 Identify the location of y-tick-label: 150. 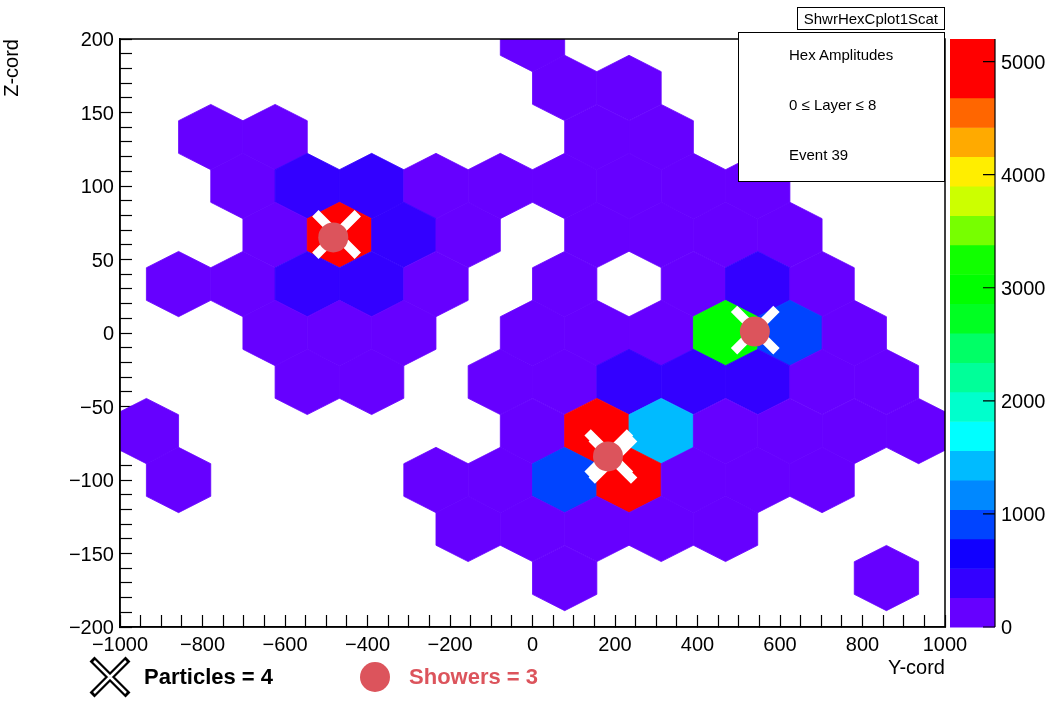
(97, 112).